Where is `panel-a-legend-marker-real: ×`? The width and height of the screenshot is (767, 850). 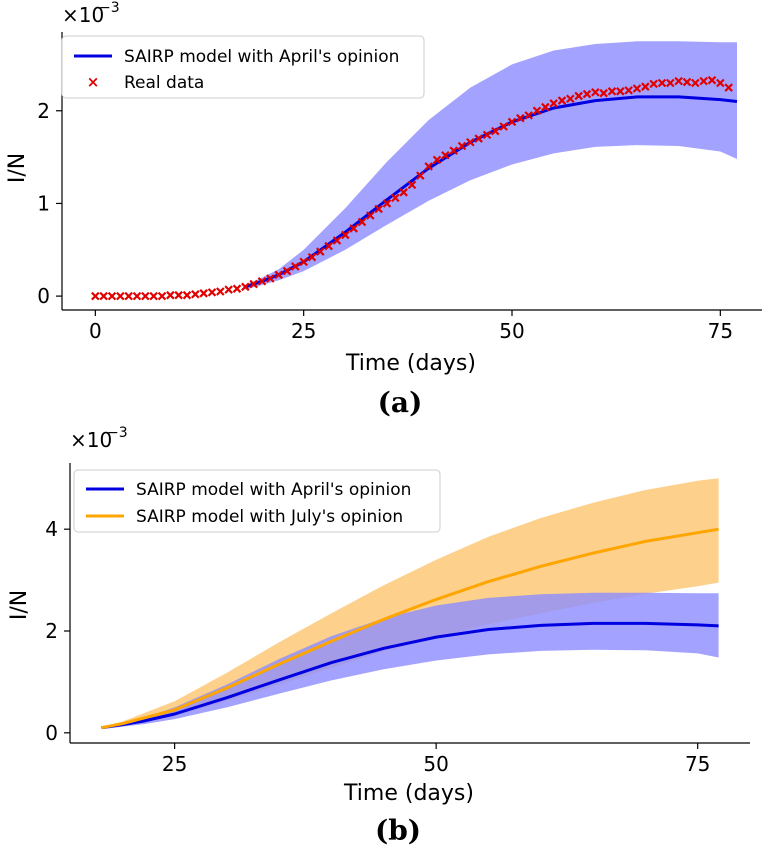 panel-a-legend-marker-real: × is located at coordinates (93, 82).